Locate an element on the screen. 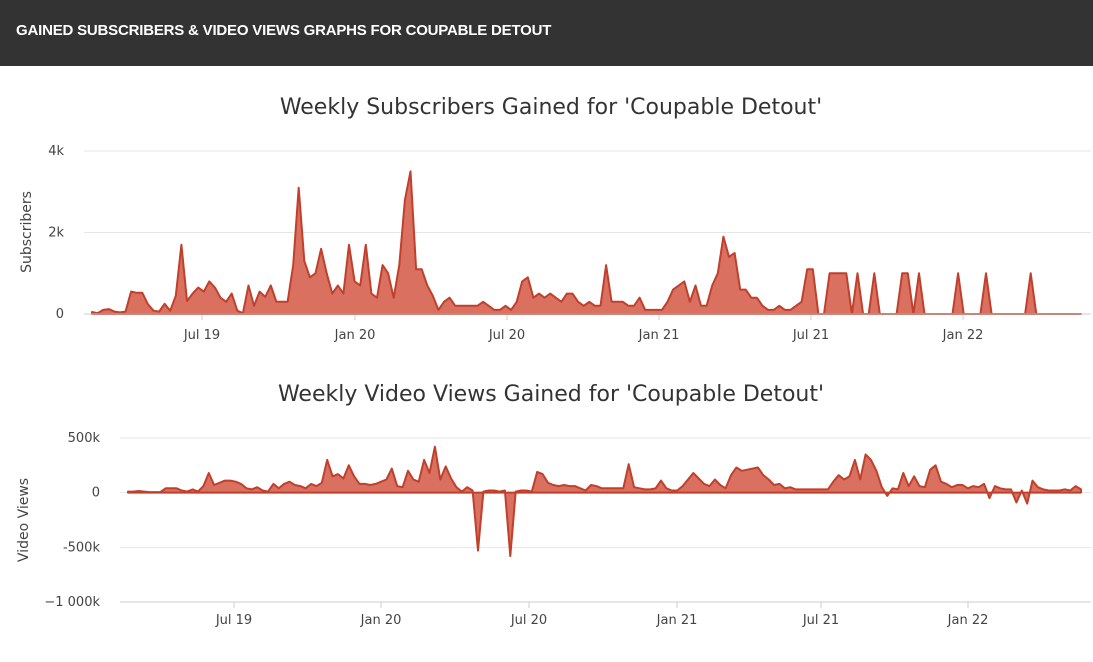  video-views-y-axis-title: Video Views is located at coordinates (24, 520).